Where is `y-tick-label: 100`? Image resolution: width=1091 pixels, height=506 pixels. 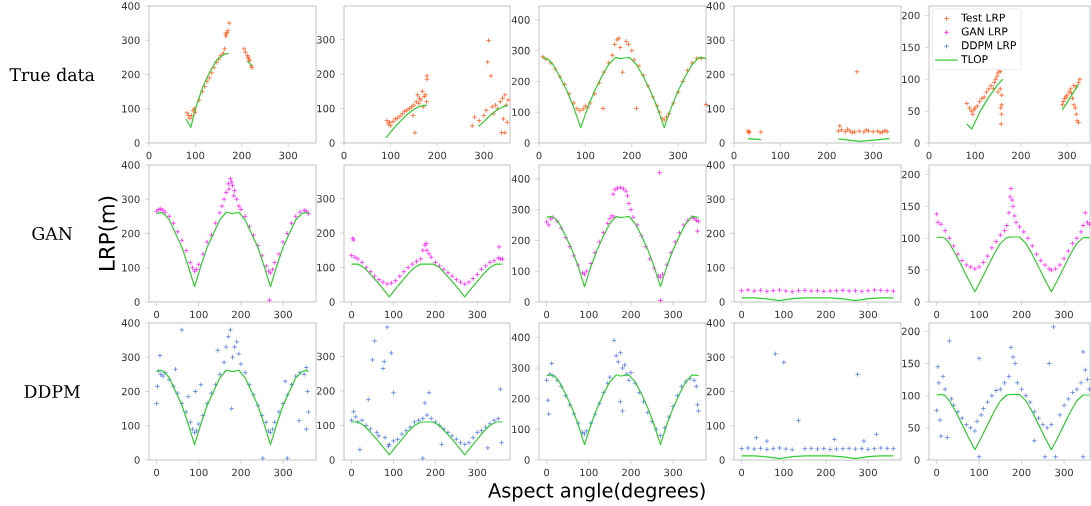
y-tick-label: 100 is located at coordinates (521, 429).